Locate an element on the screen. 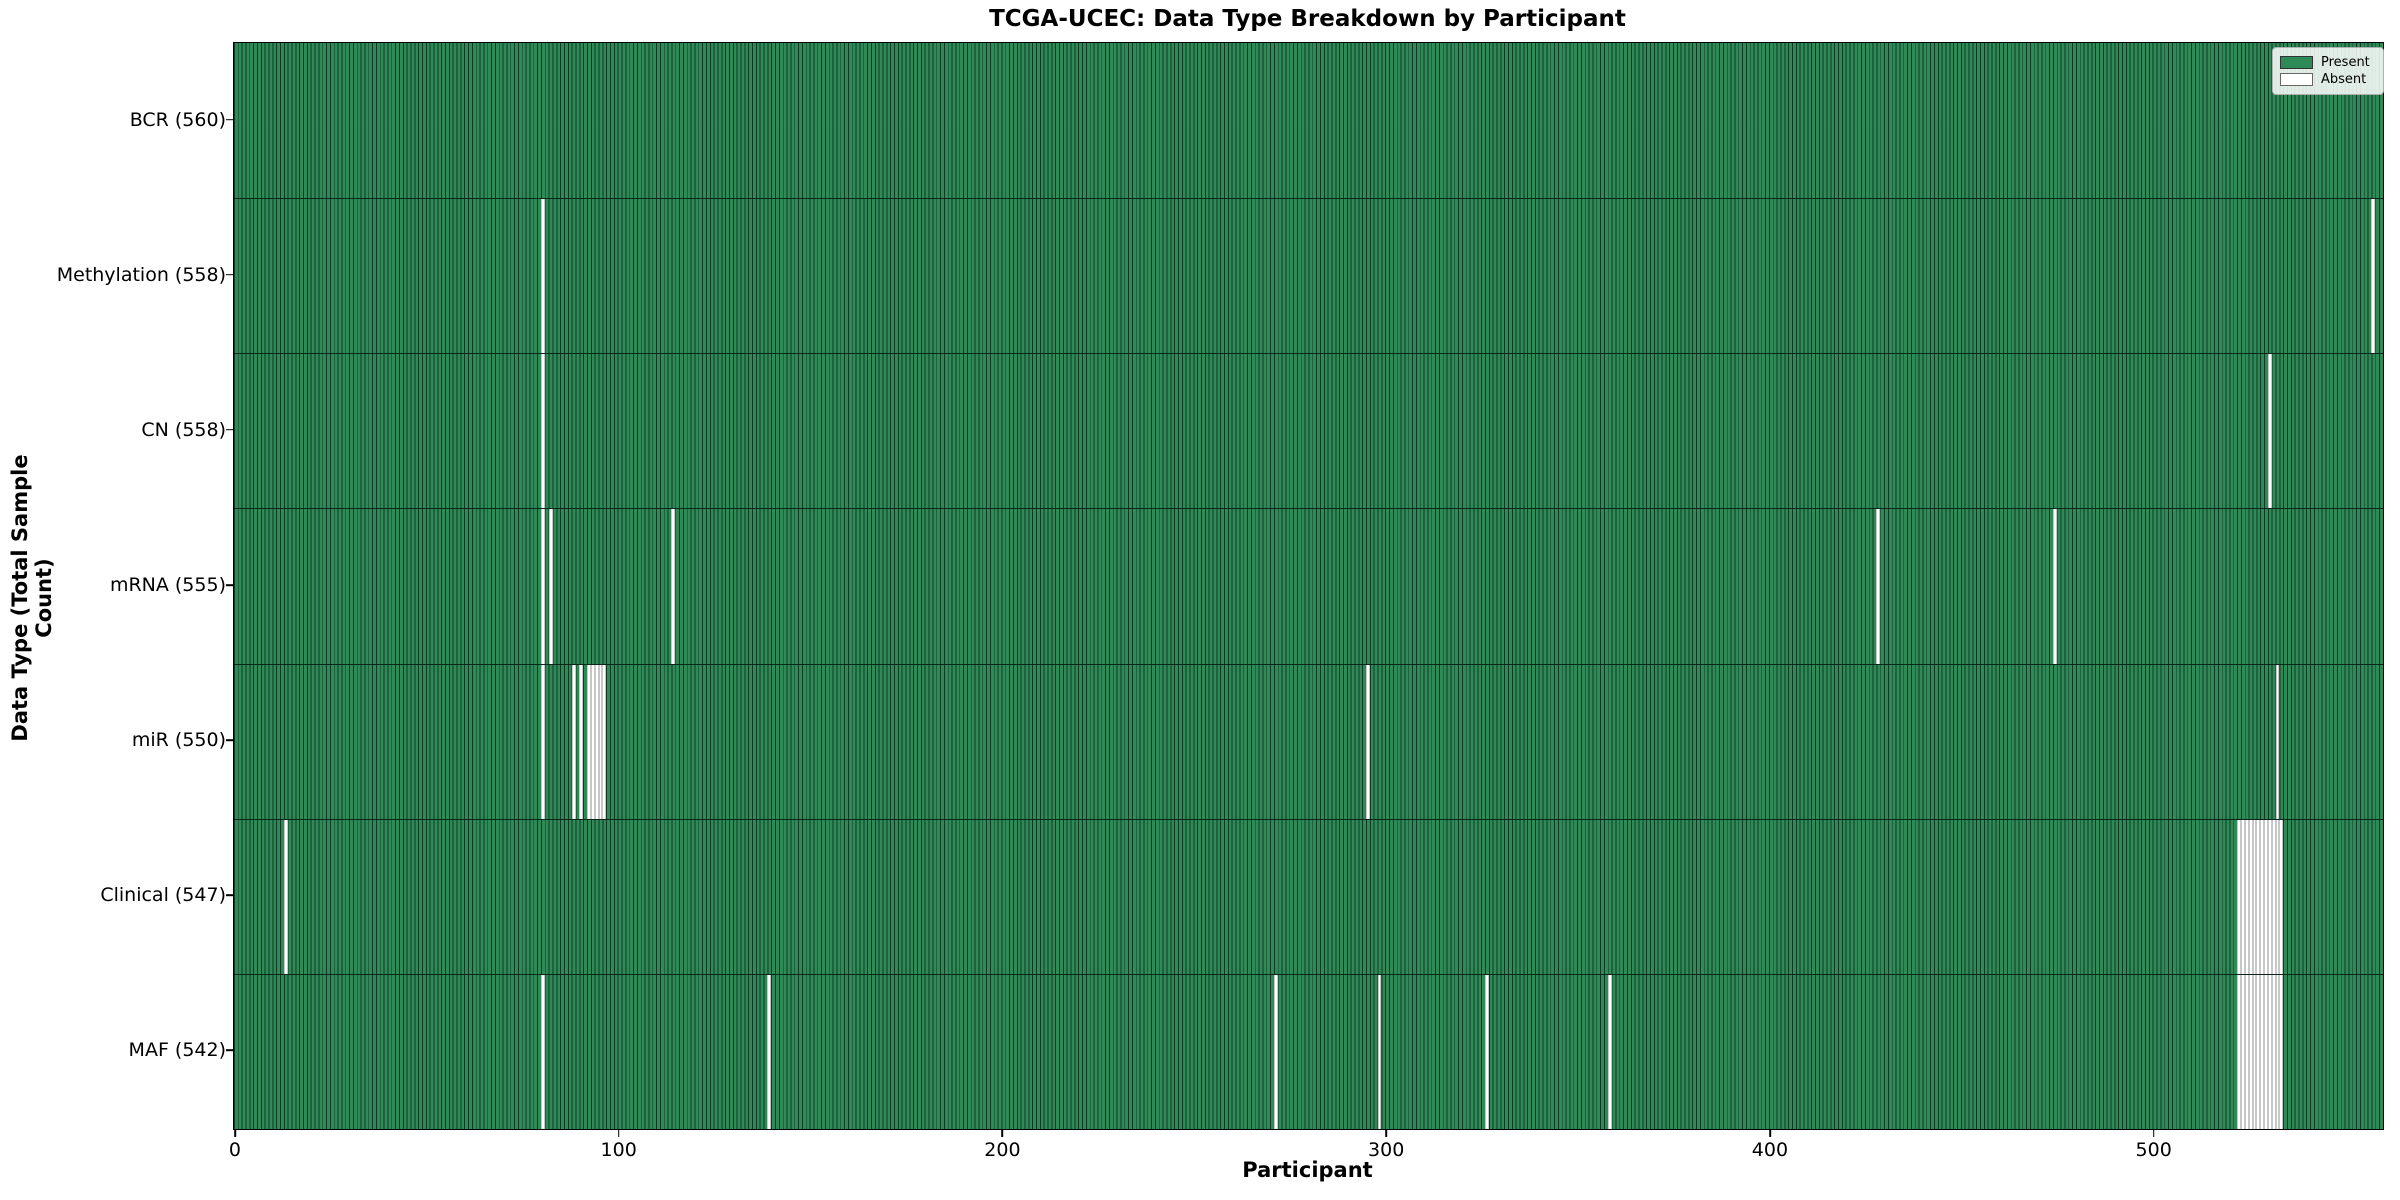 This screenshot has width=2400, height=1200. y-tick-label: CN (558) is located at coordinates (183, 429).